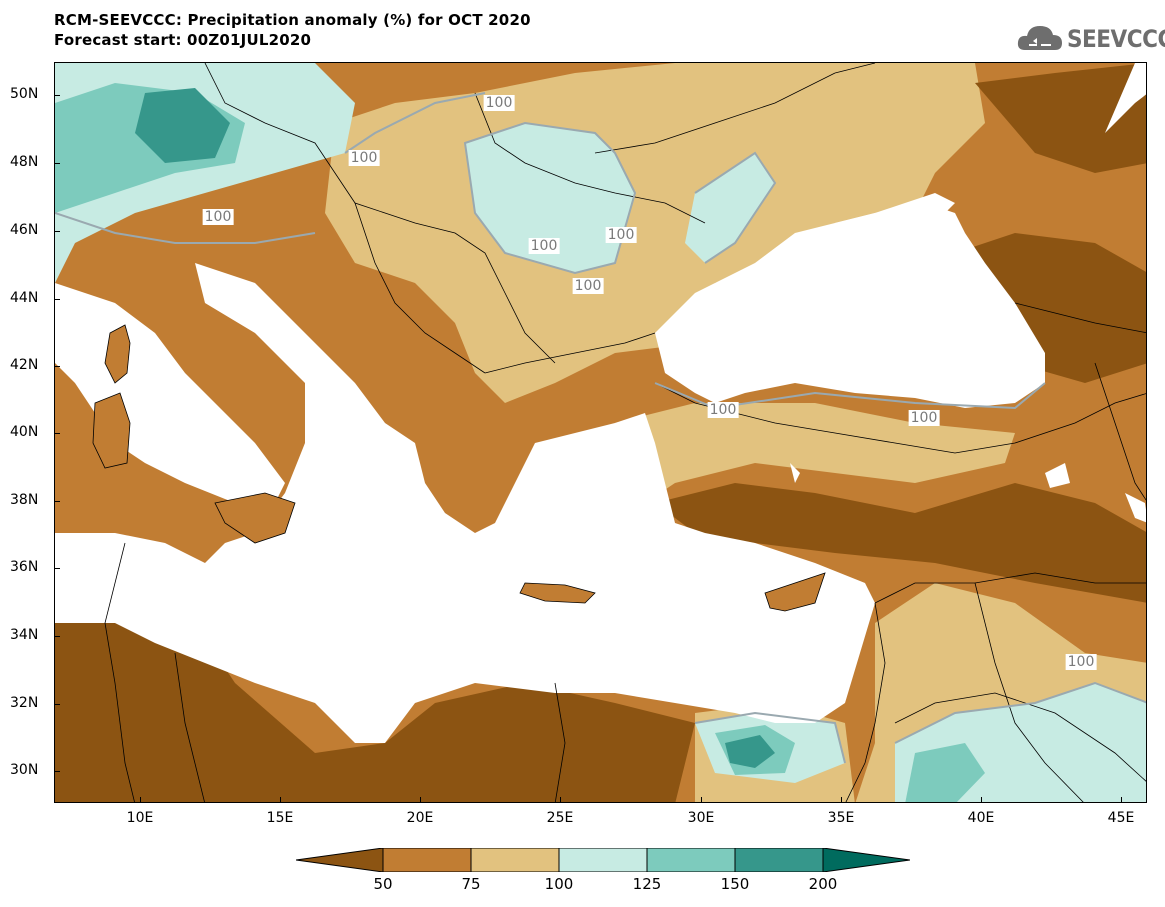  Describe the element at coordinates (24, 567) in the screenshot. I see `y-tick-label: 36N` at that location.